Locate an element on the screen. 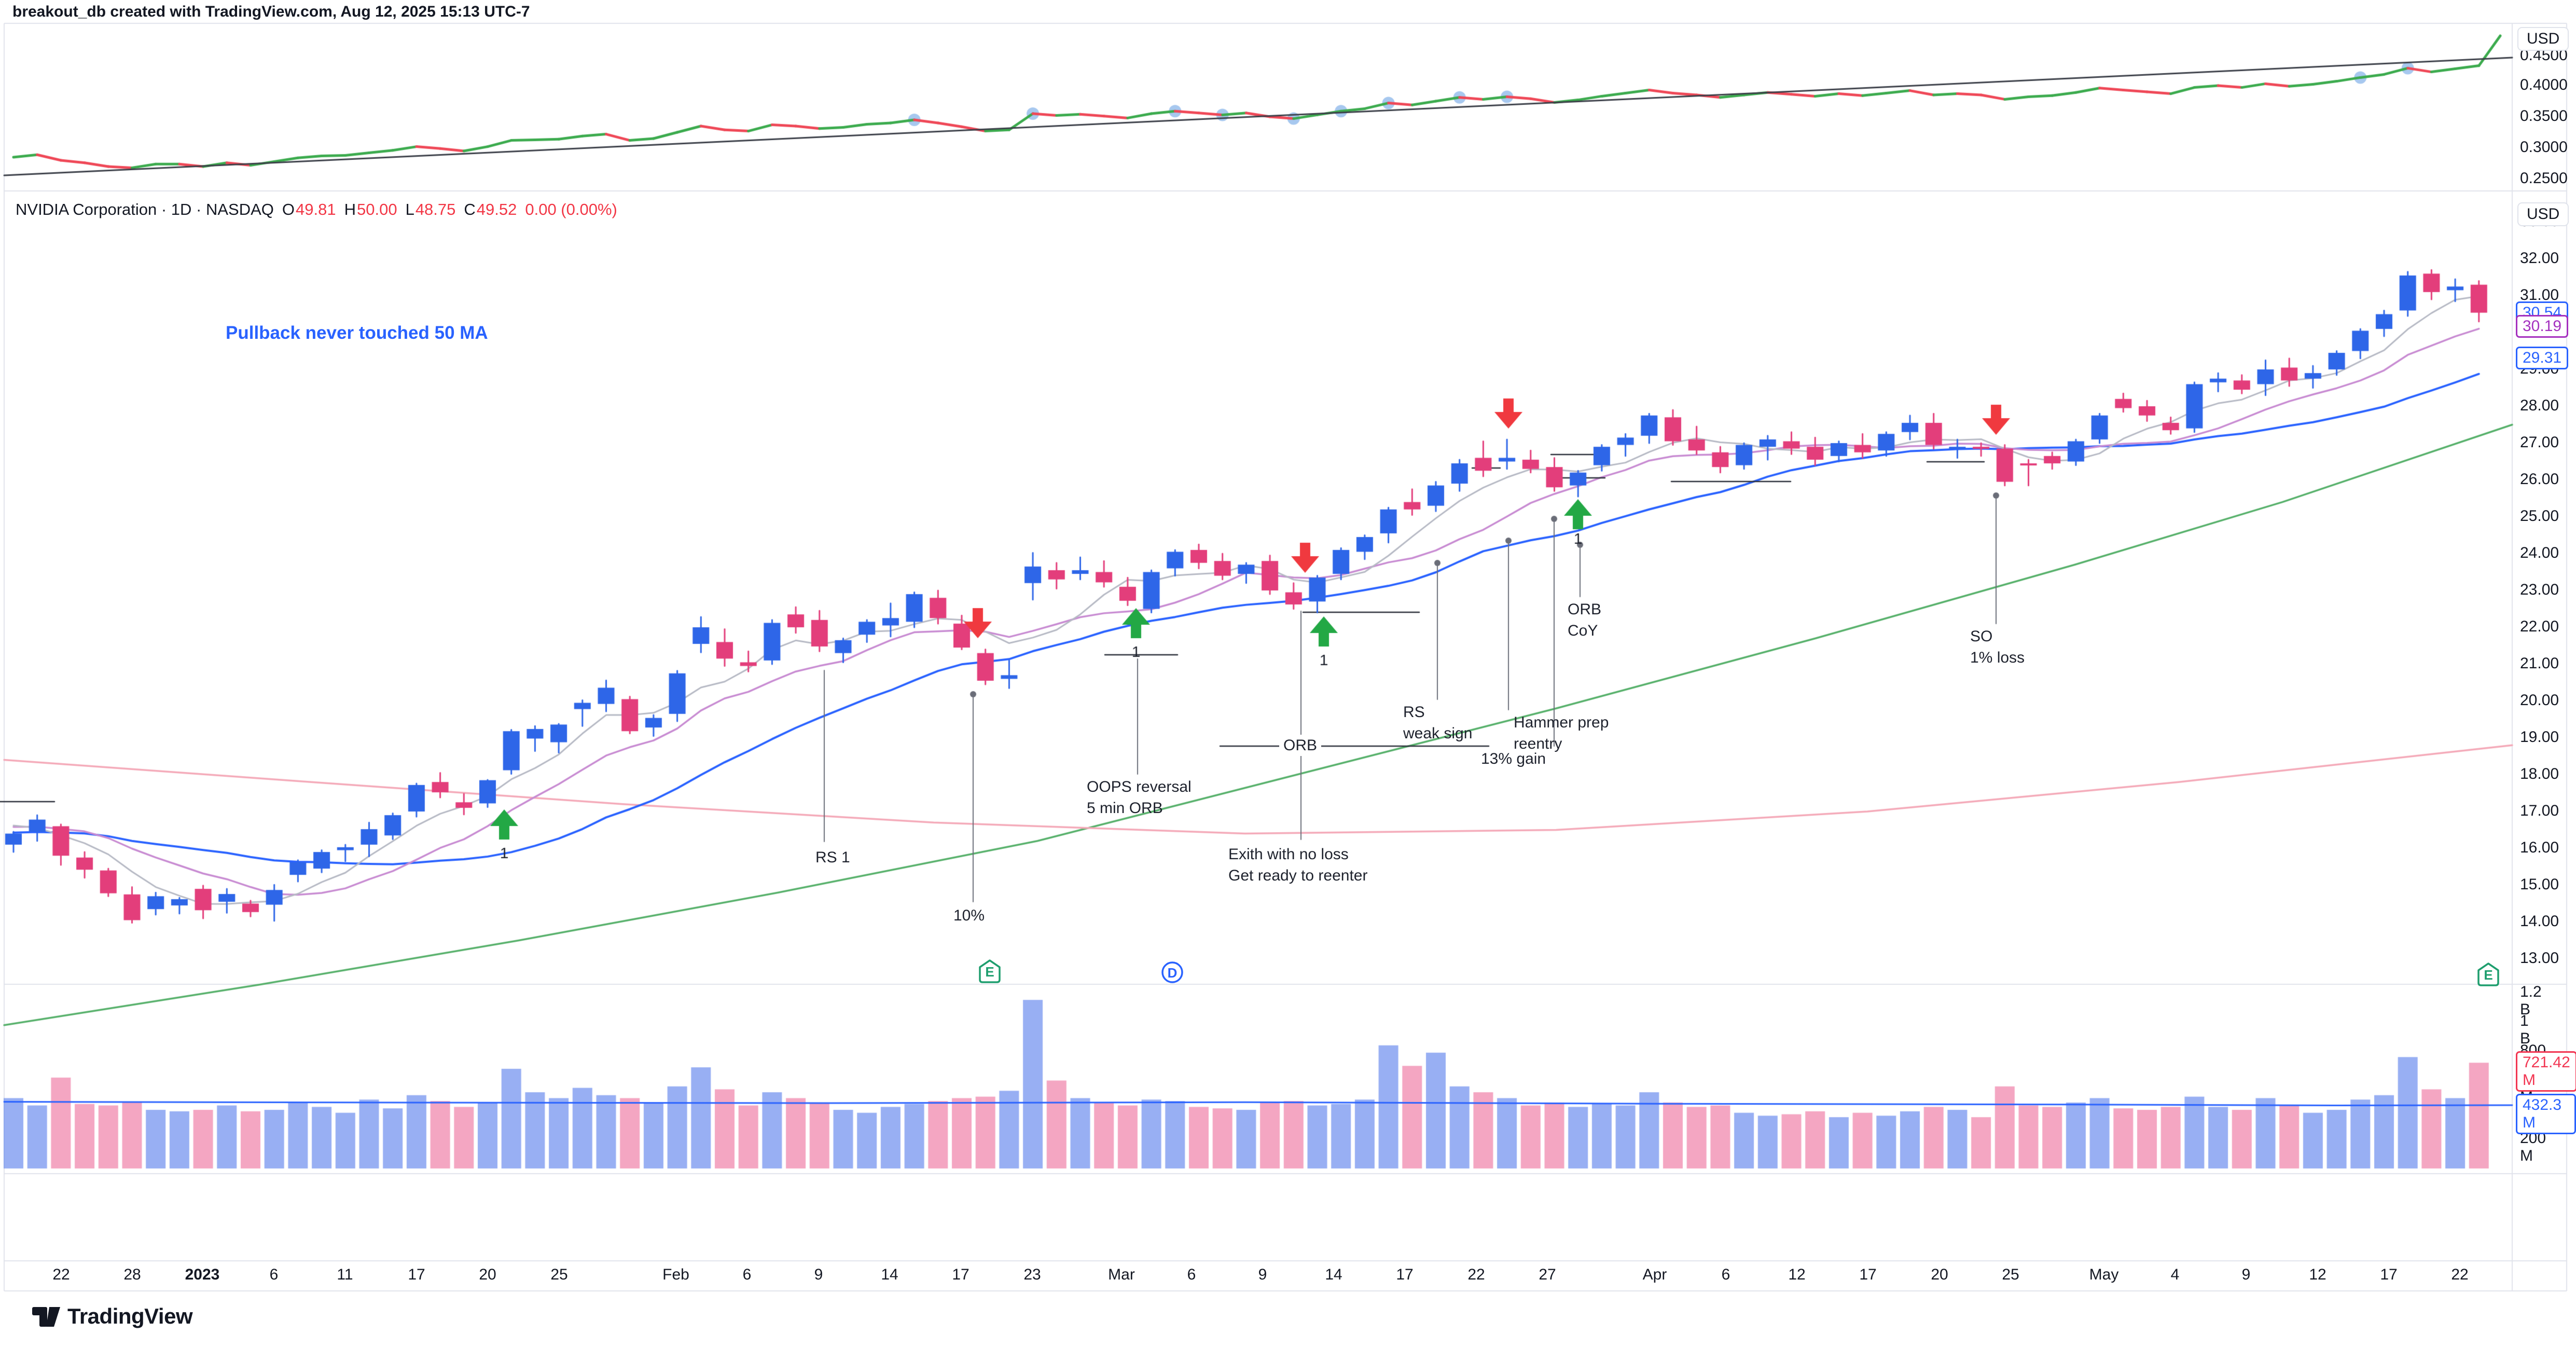 The image size is (2576, 1348). tradingview-logo-icon is located at coordinates (46, 1317).